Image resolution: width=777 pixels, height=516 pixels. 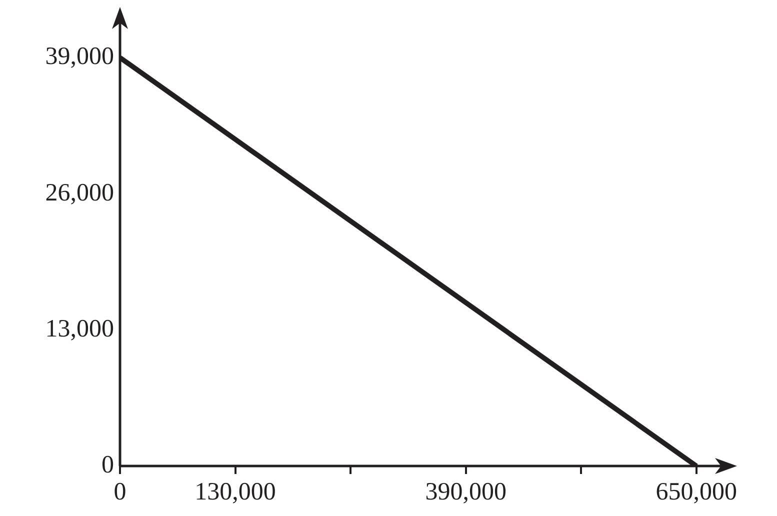 What do you see at coordinates (79, 56) in the screenshot?
I see `y-tick-label: 39,000` at bounding box center [79, 56].